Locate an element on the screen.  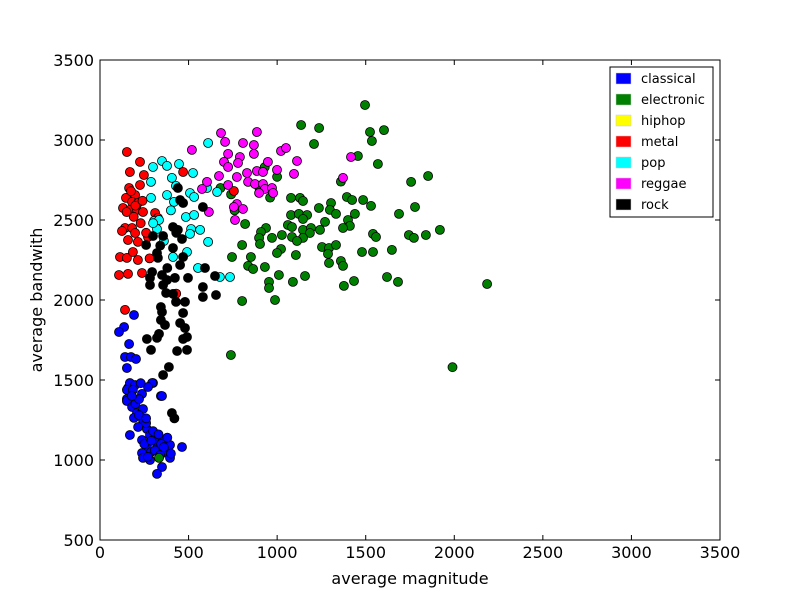
legend-item-metal: metal is located at coordinates (646, 142).